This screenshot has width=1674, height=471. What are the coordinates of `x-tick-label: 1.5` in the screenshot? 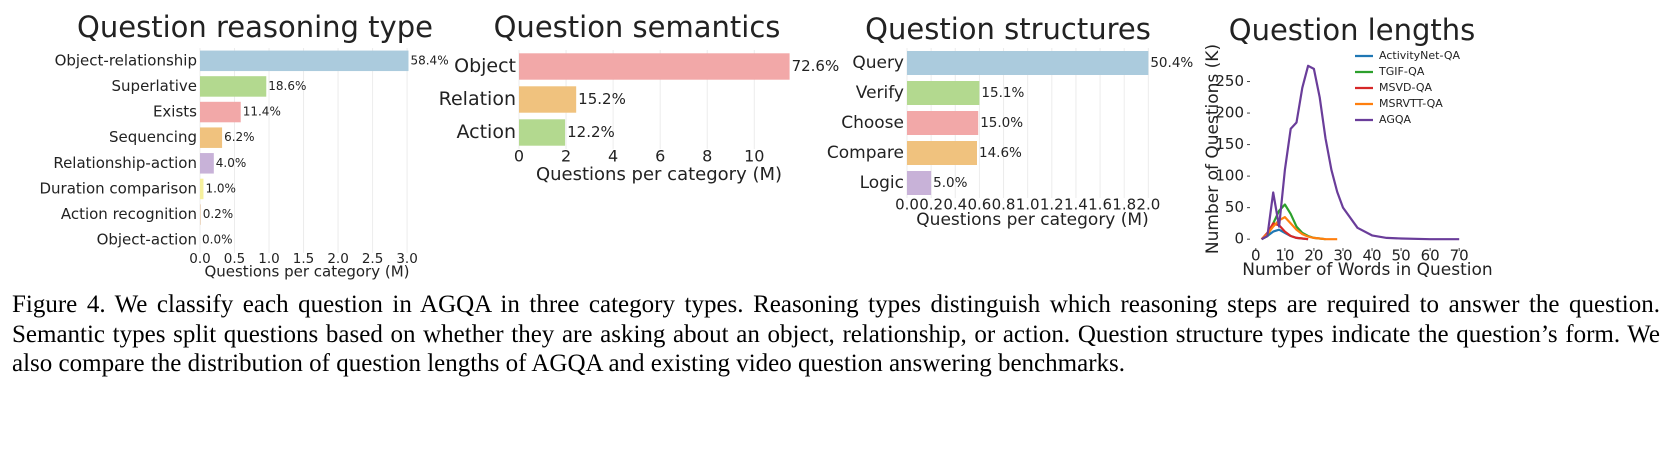 It's located at (303, 259).